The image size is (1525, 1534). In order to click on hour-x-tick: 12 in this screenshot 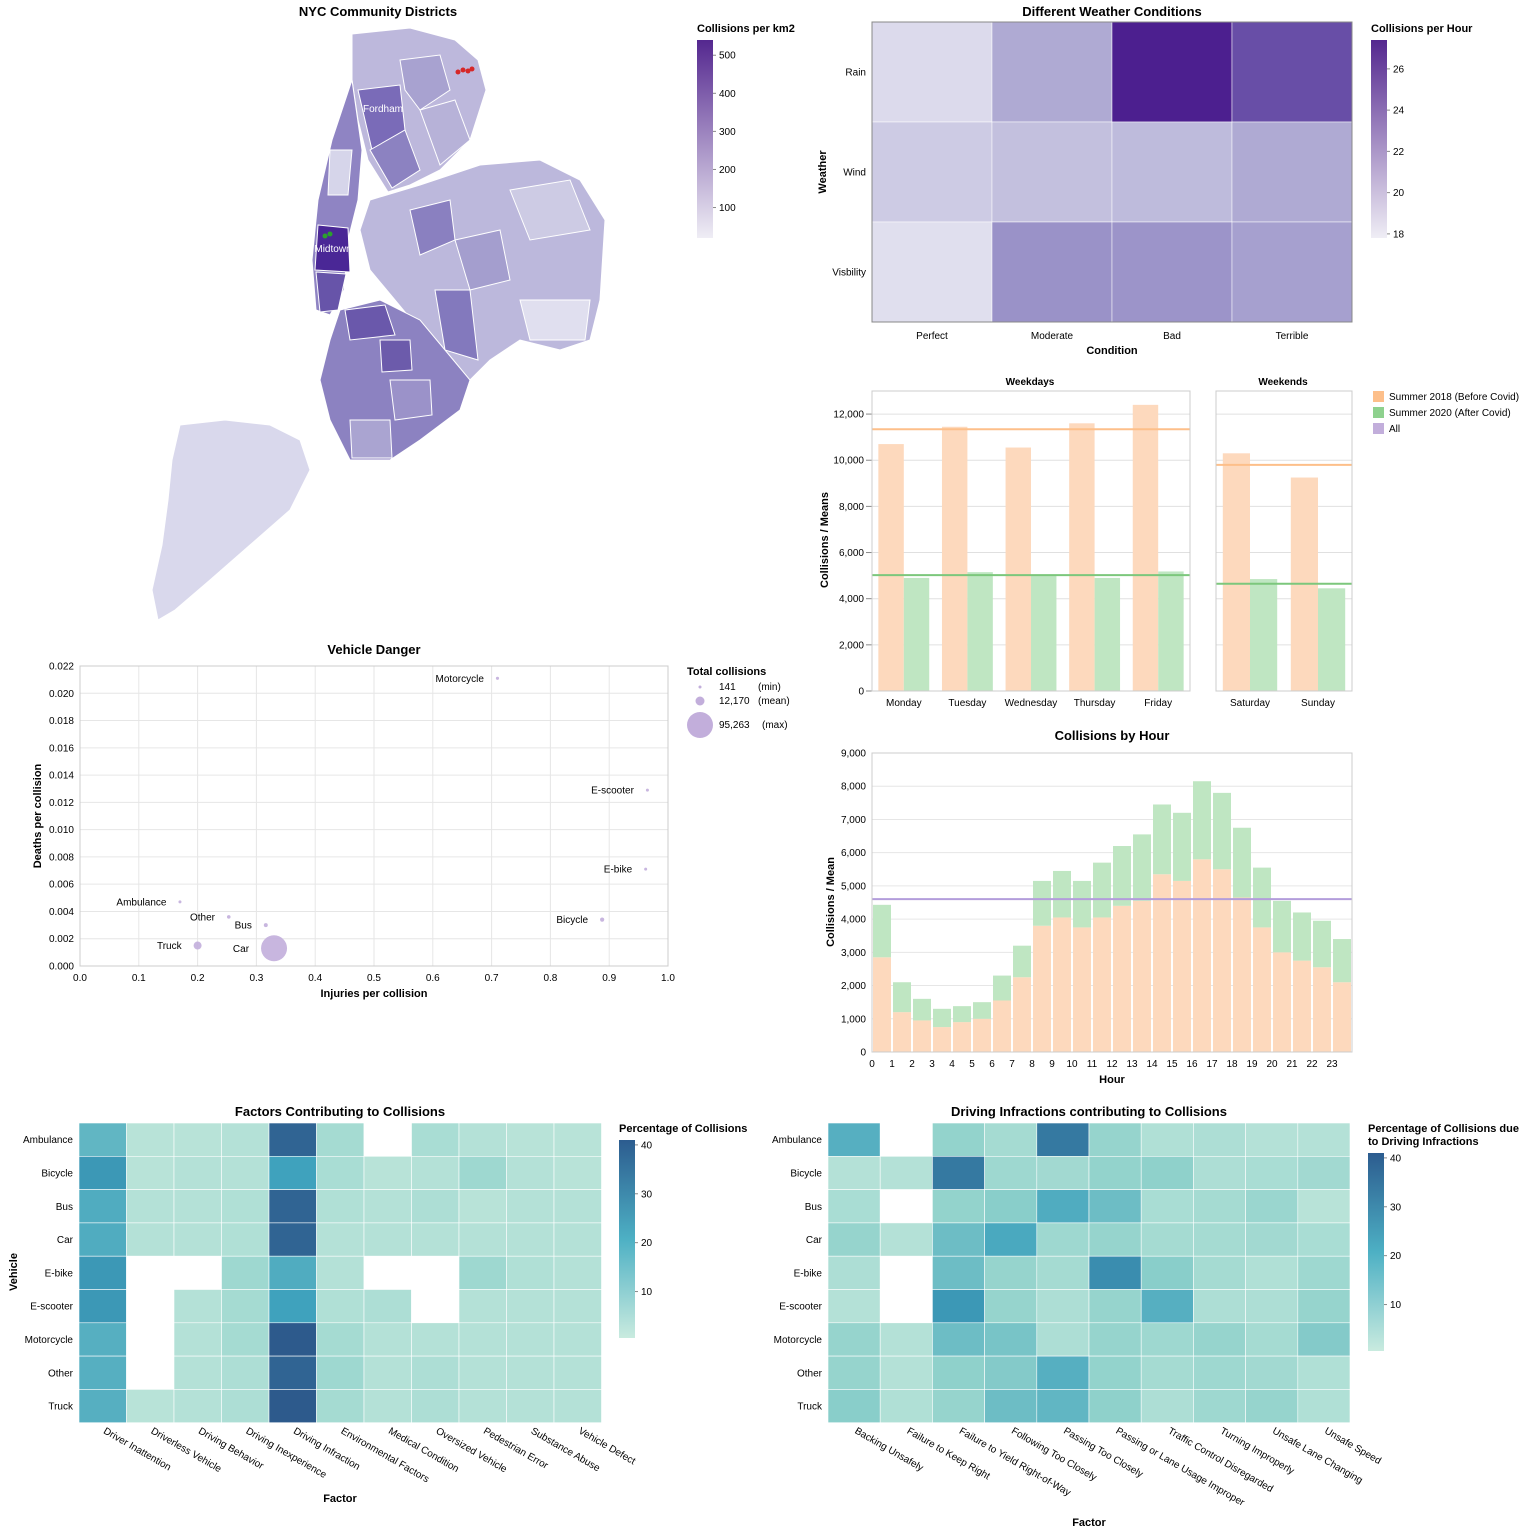, I will do `click(1112, 1064)`.